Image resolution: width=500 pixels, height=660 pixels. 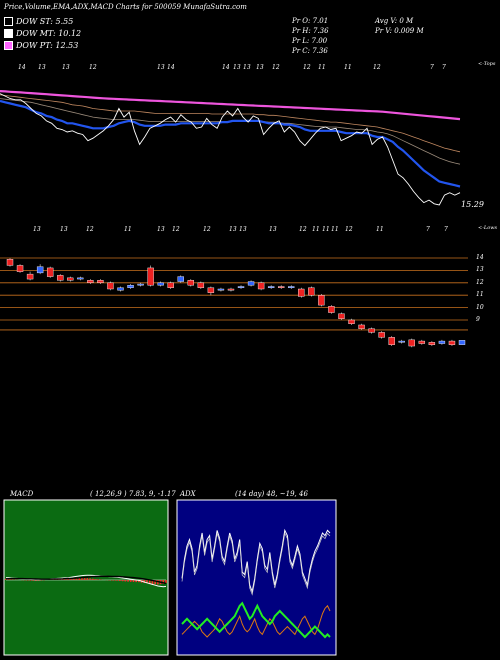 What do you see at coordinates (480, 270) in the screenshot?
I see `price-axis-tick: 13` at bounding box center [480, 270].